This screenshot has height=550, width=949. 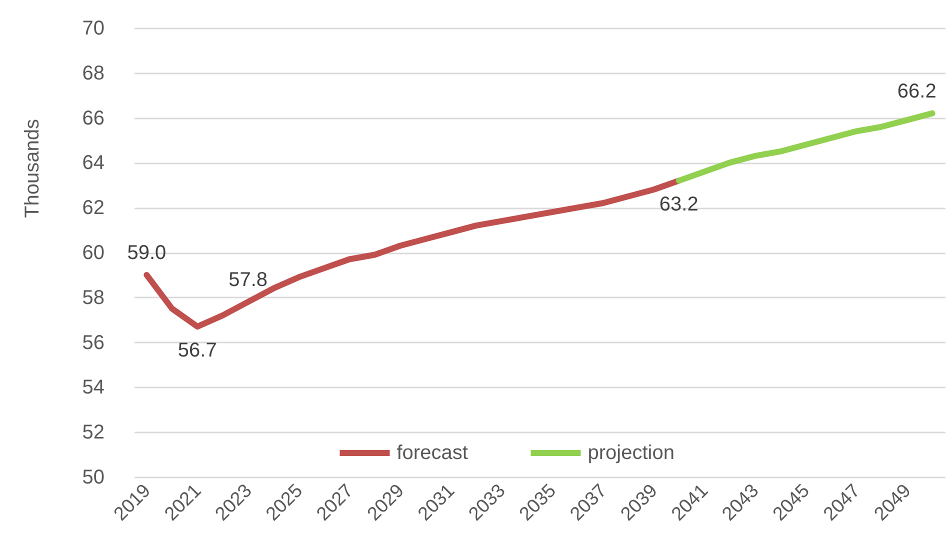 I want to click on legend-label: projection, so click(x=631, y=453).